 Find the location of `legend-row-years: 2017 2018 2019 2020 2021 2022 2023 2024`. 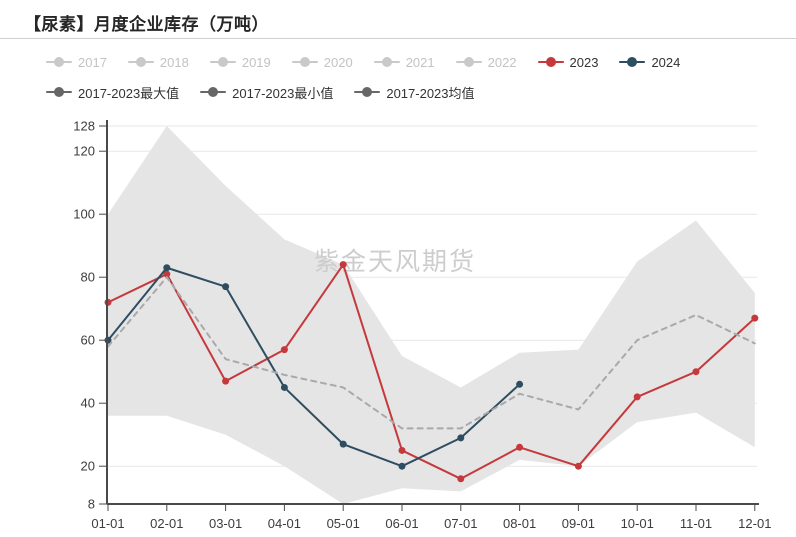

legend-row-years: 2017 2018 2019 2020 2021 2022 2023 2024 is located at coordinates (416, 64).